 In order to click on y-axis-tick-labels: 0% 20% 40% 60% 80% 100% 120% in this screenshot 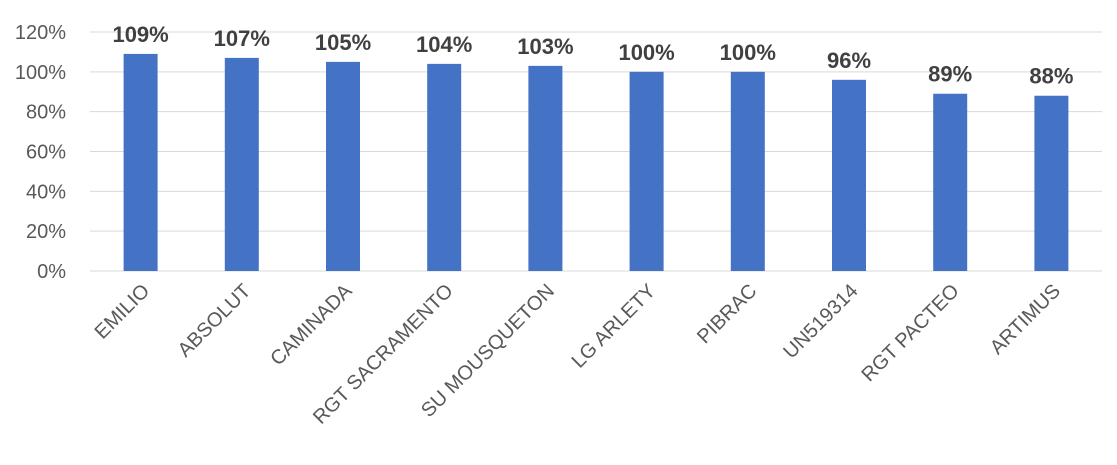, I will do `click(40, 152)`.